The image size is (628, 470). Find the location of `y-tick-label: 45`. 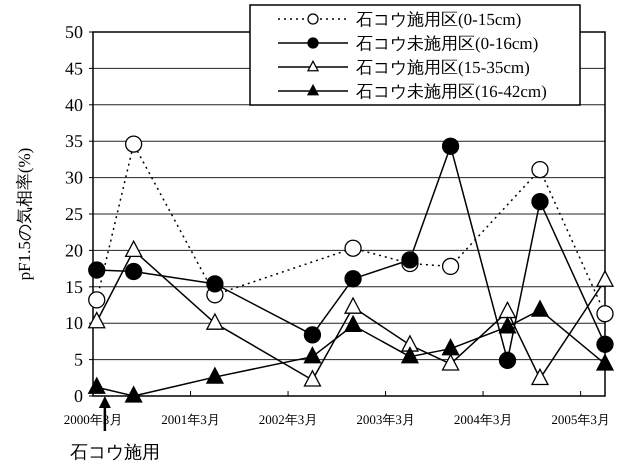

y-tick-label: 45 is located at coordinates (74, 68).